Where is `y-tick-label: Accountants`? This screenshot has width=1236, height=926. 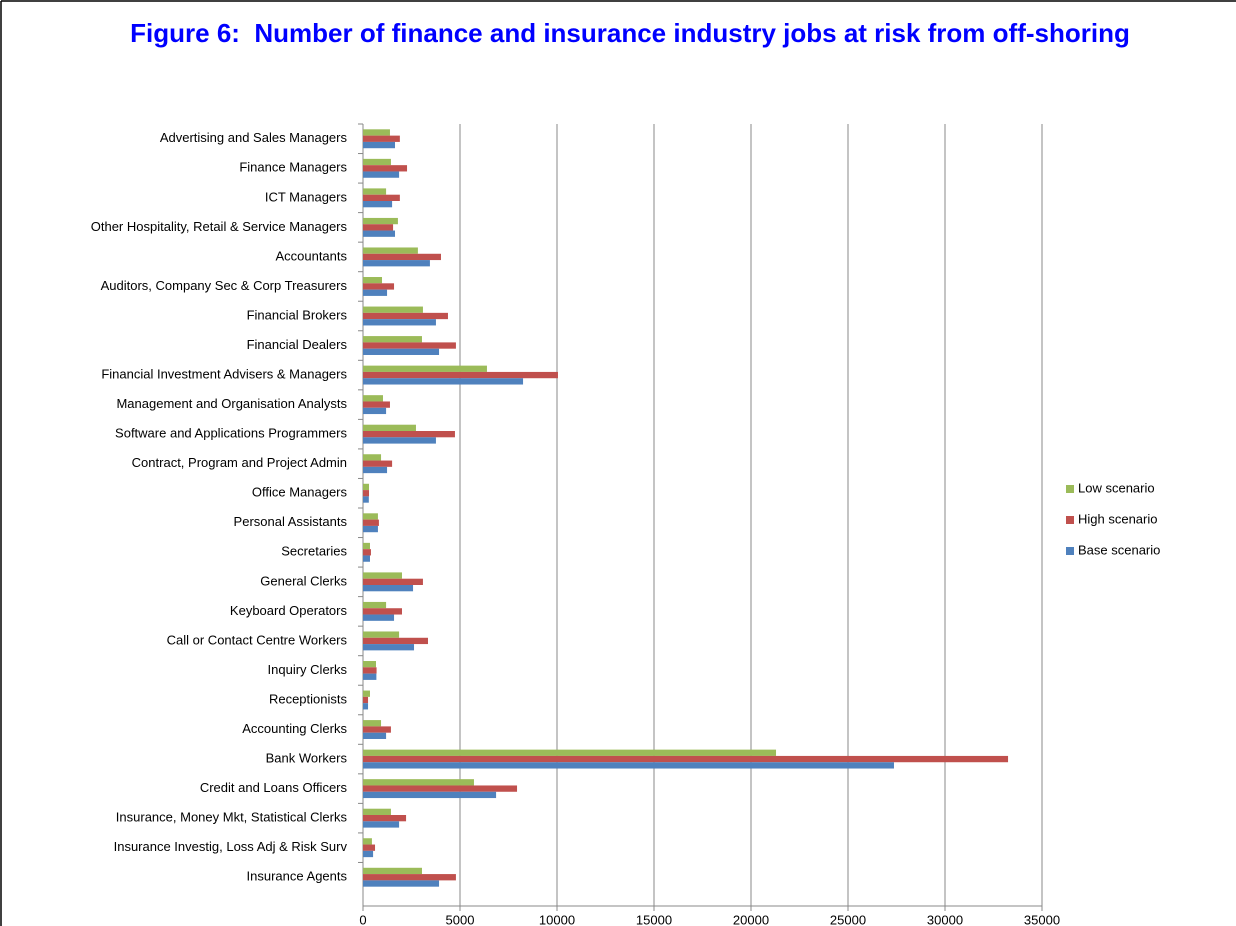
y-tick-label: Accountants is located at coordinates (311, 255).